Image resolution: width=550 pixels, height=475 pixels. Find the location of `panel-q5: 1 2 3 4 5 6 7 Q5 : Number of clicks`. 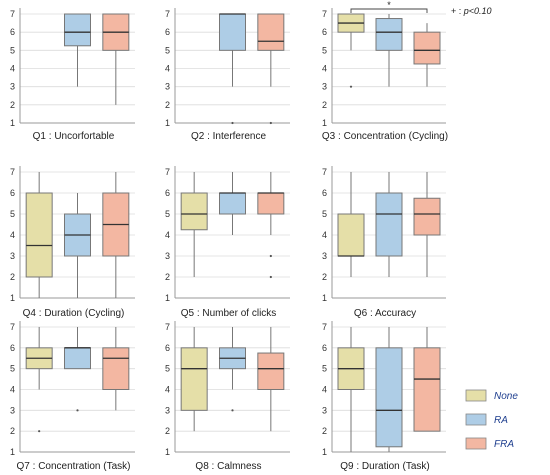

panel-q5: 1 2 3 4 5 6 7 Q5 : Number of clicks is located at coordinates (227, 242).